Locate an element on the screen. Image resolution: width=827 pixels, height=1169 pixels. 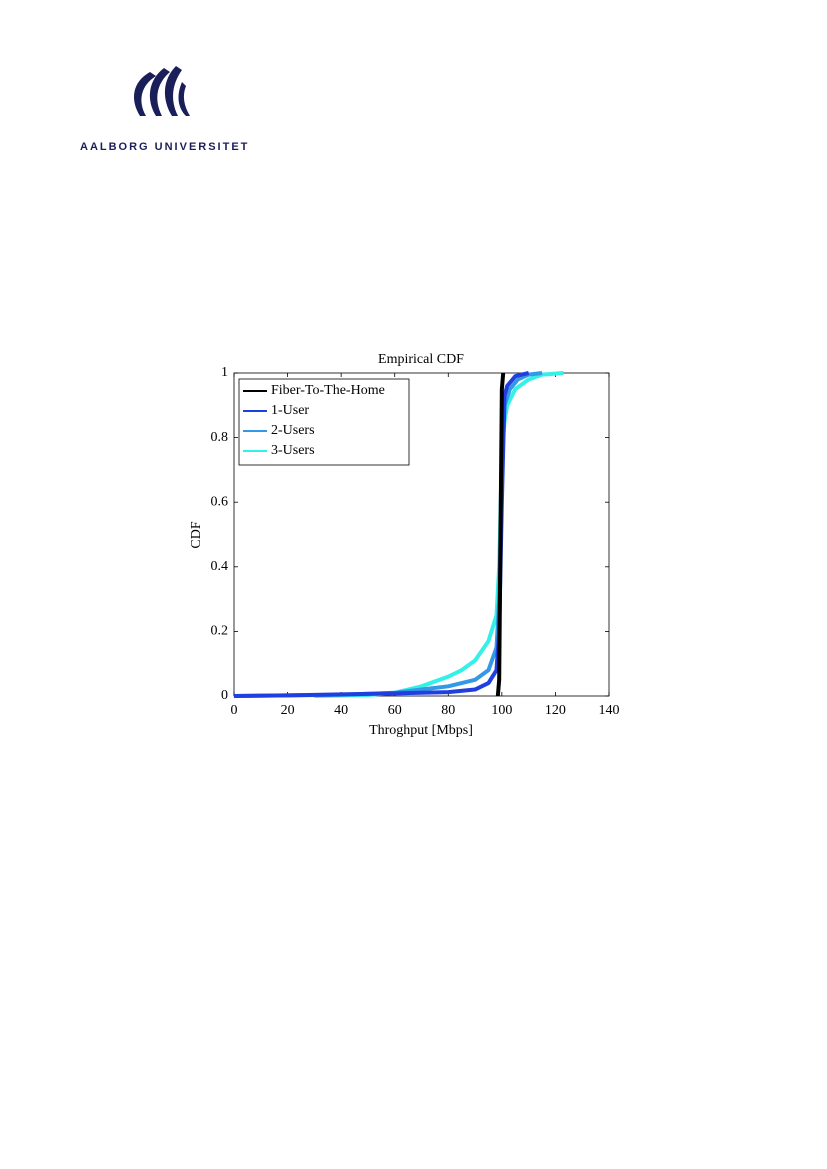
y-tick-label: 0.6 is located at coordinates (220, 501).